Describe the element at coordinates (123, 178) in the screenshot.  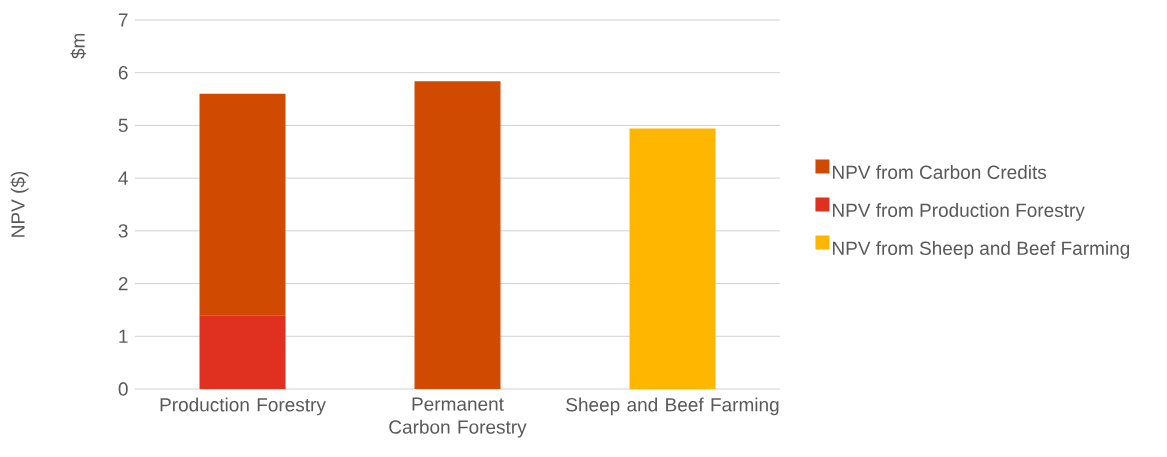
I see `y-tick-label: 4` at that location.